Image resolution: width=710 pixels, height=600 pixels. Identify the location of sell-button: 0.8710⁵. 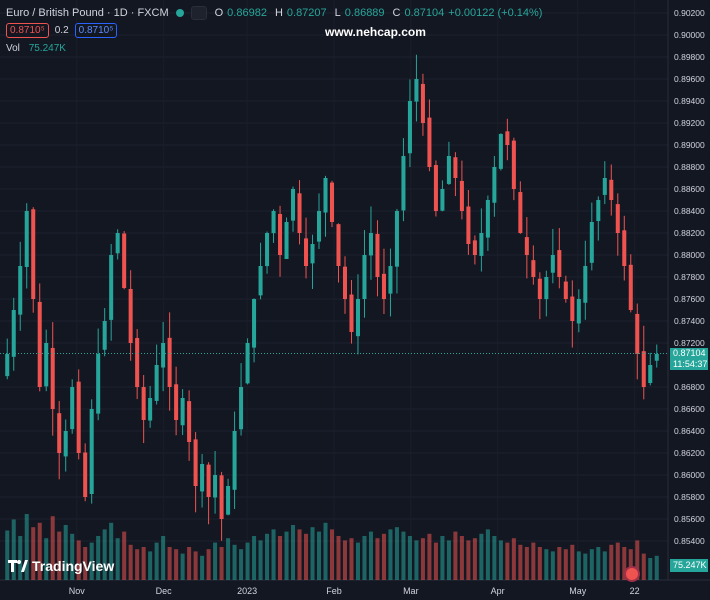
(27, 30).